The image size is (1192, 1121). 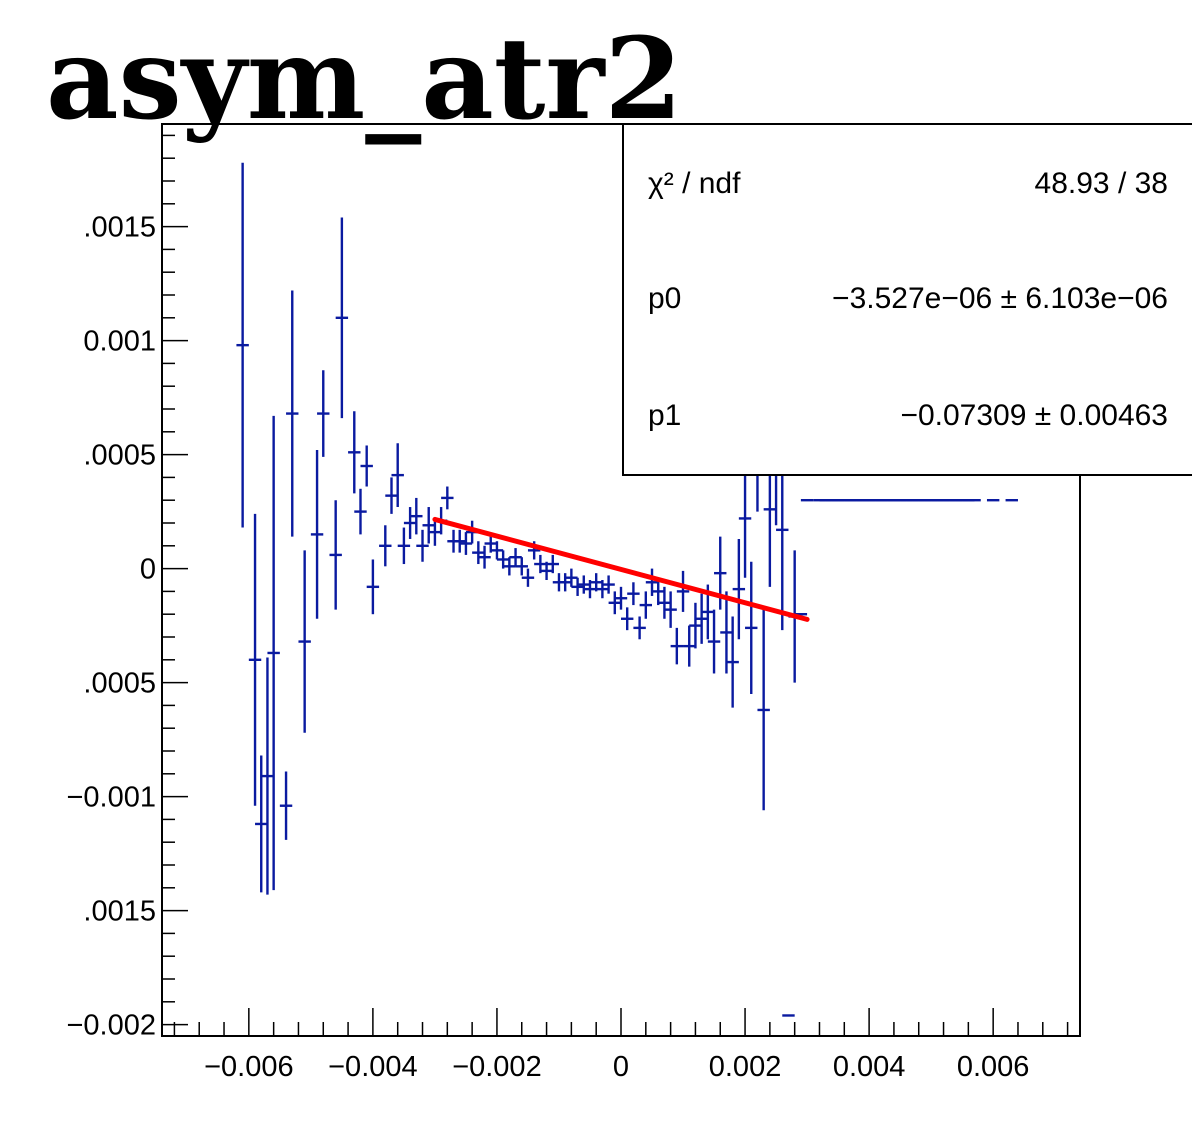 I want to click on chart-title: asym_atr2, so click(x=364, y=79).